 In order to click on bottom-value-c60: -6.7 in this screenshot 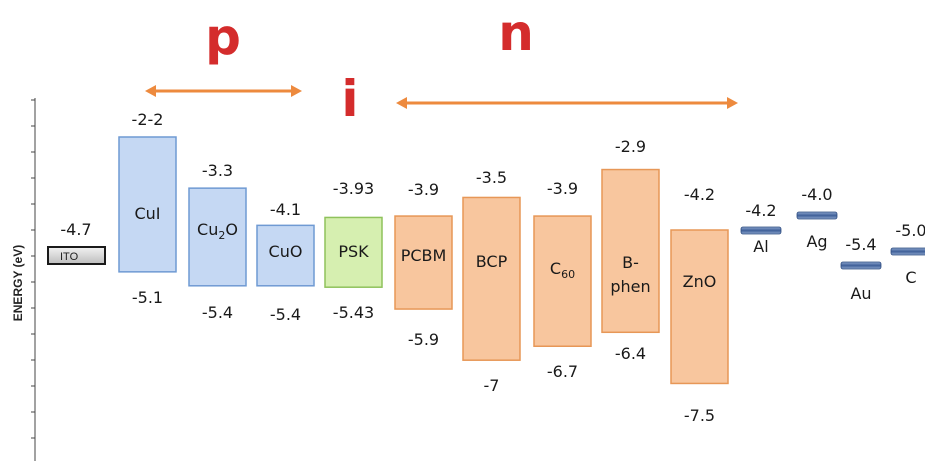, I will do `click(562, 371)`.